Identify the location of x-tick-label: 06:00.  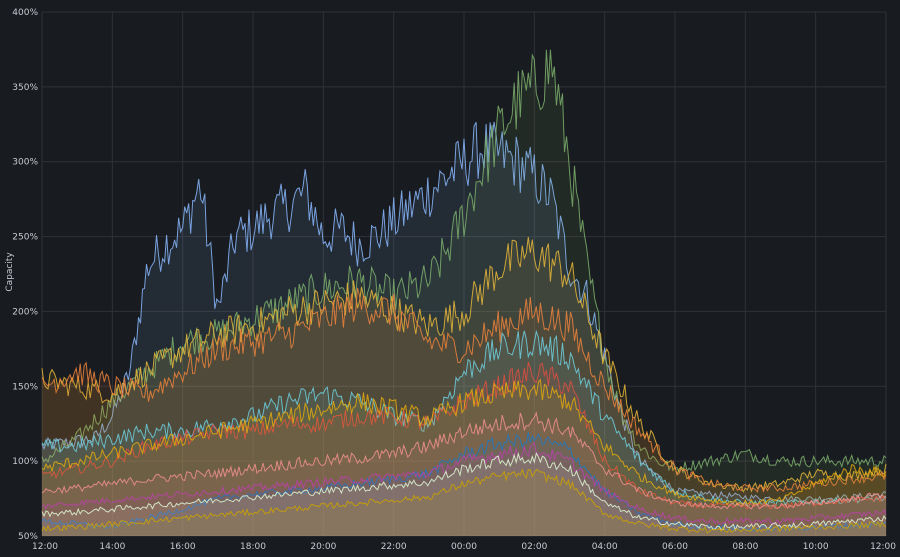
(675, 547).